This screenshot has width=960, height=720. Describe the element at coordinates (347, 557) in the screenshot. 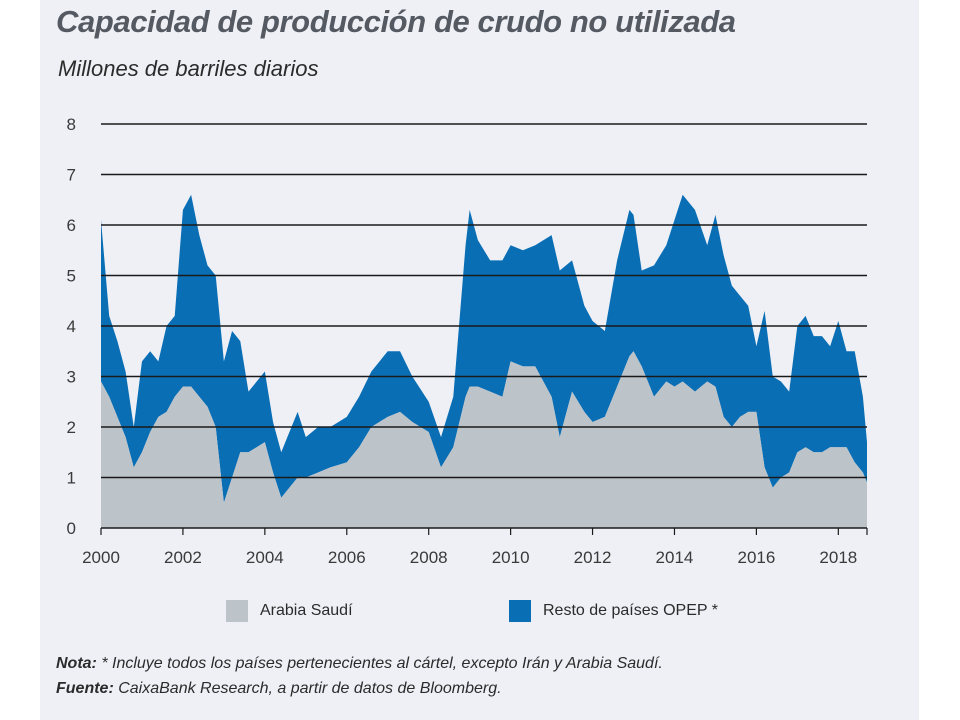

I see `x-tick-label: 2006` at that location.